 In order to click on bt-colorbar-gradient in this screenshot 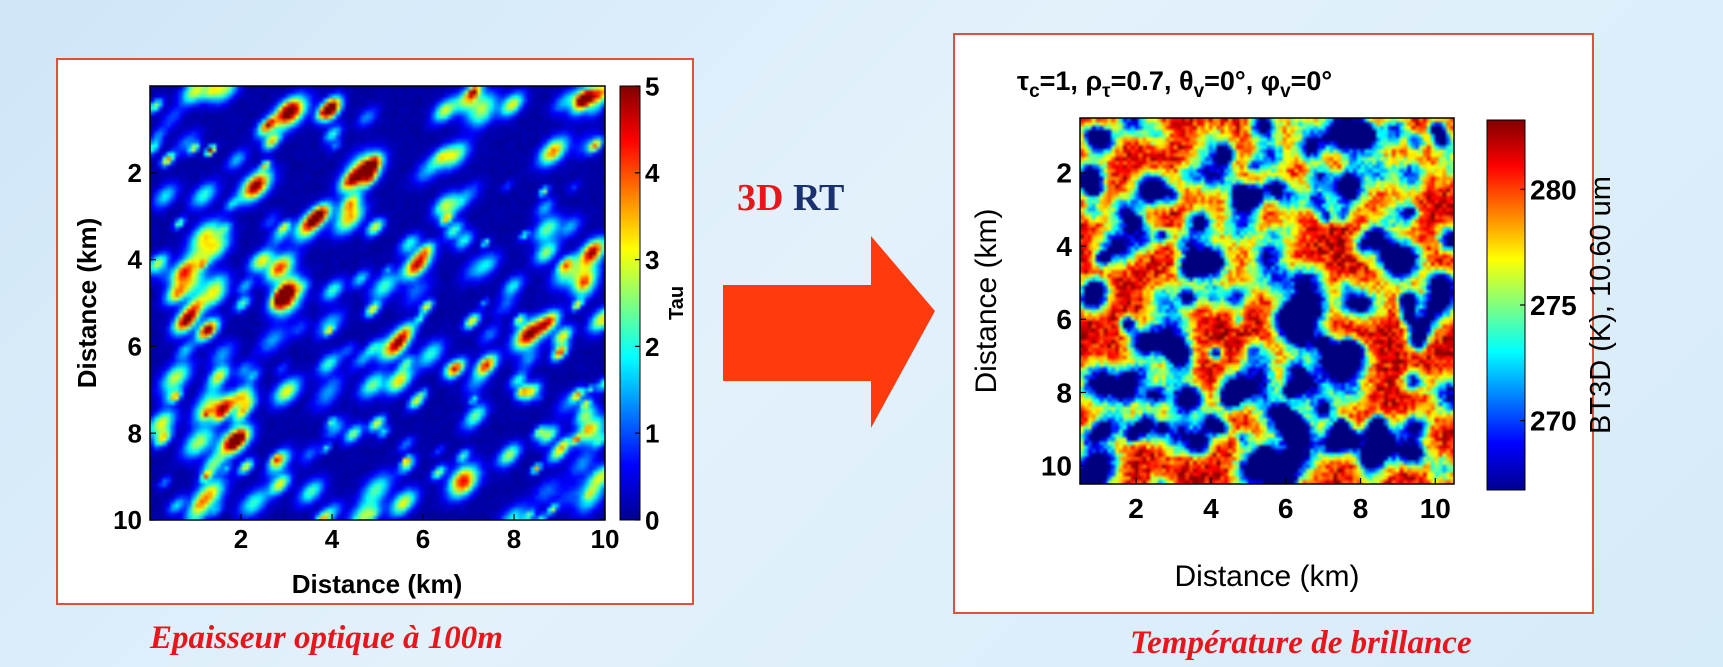, I will do `click(1506, 305)`.